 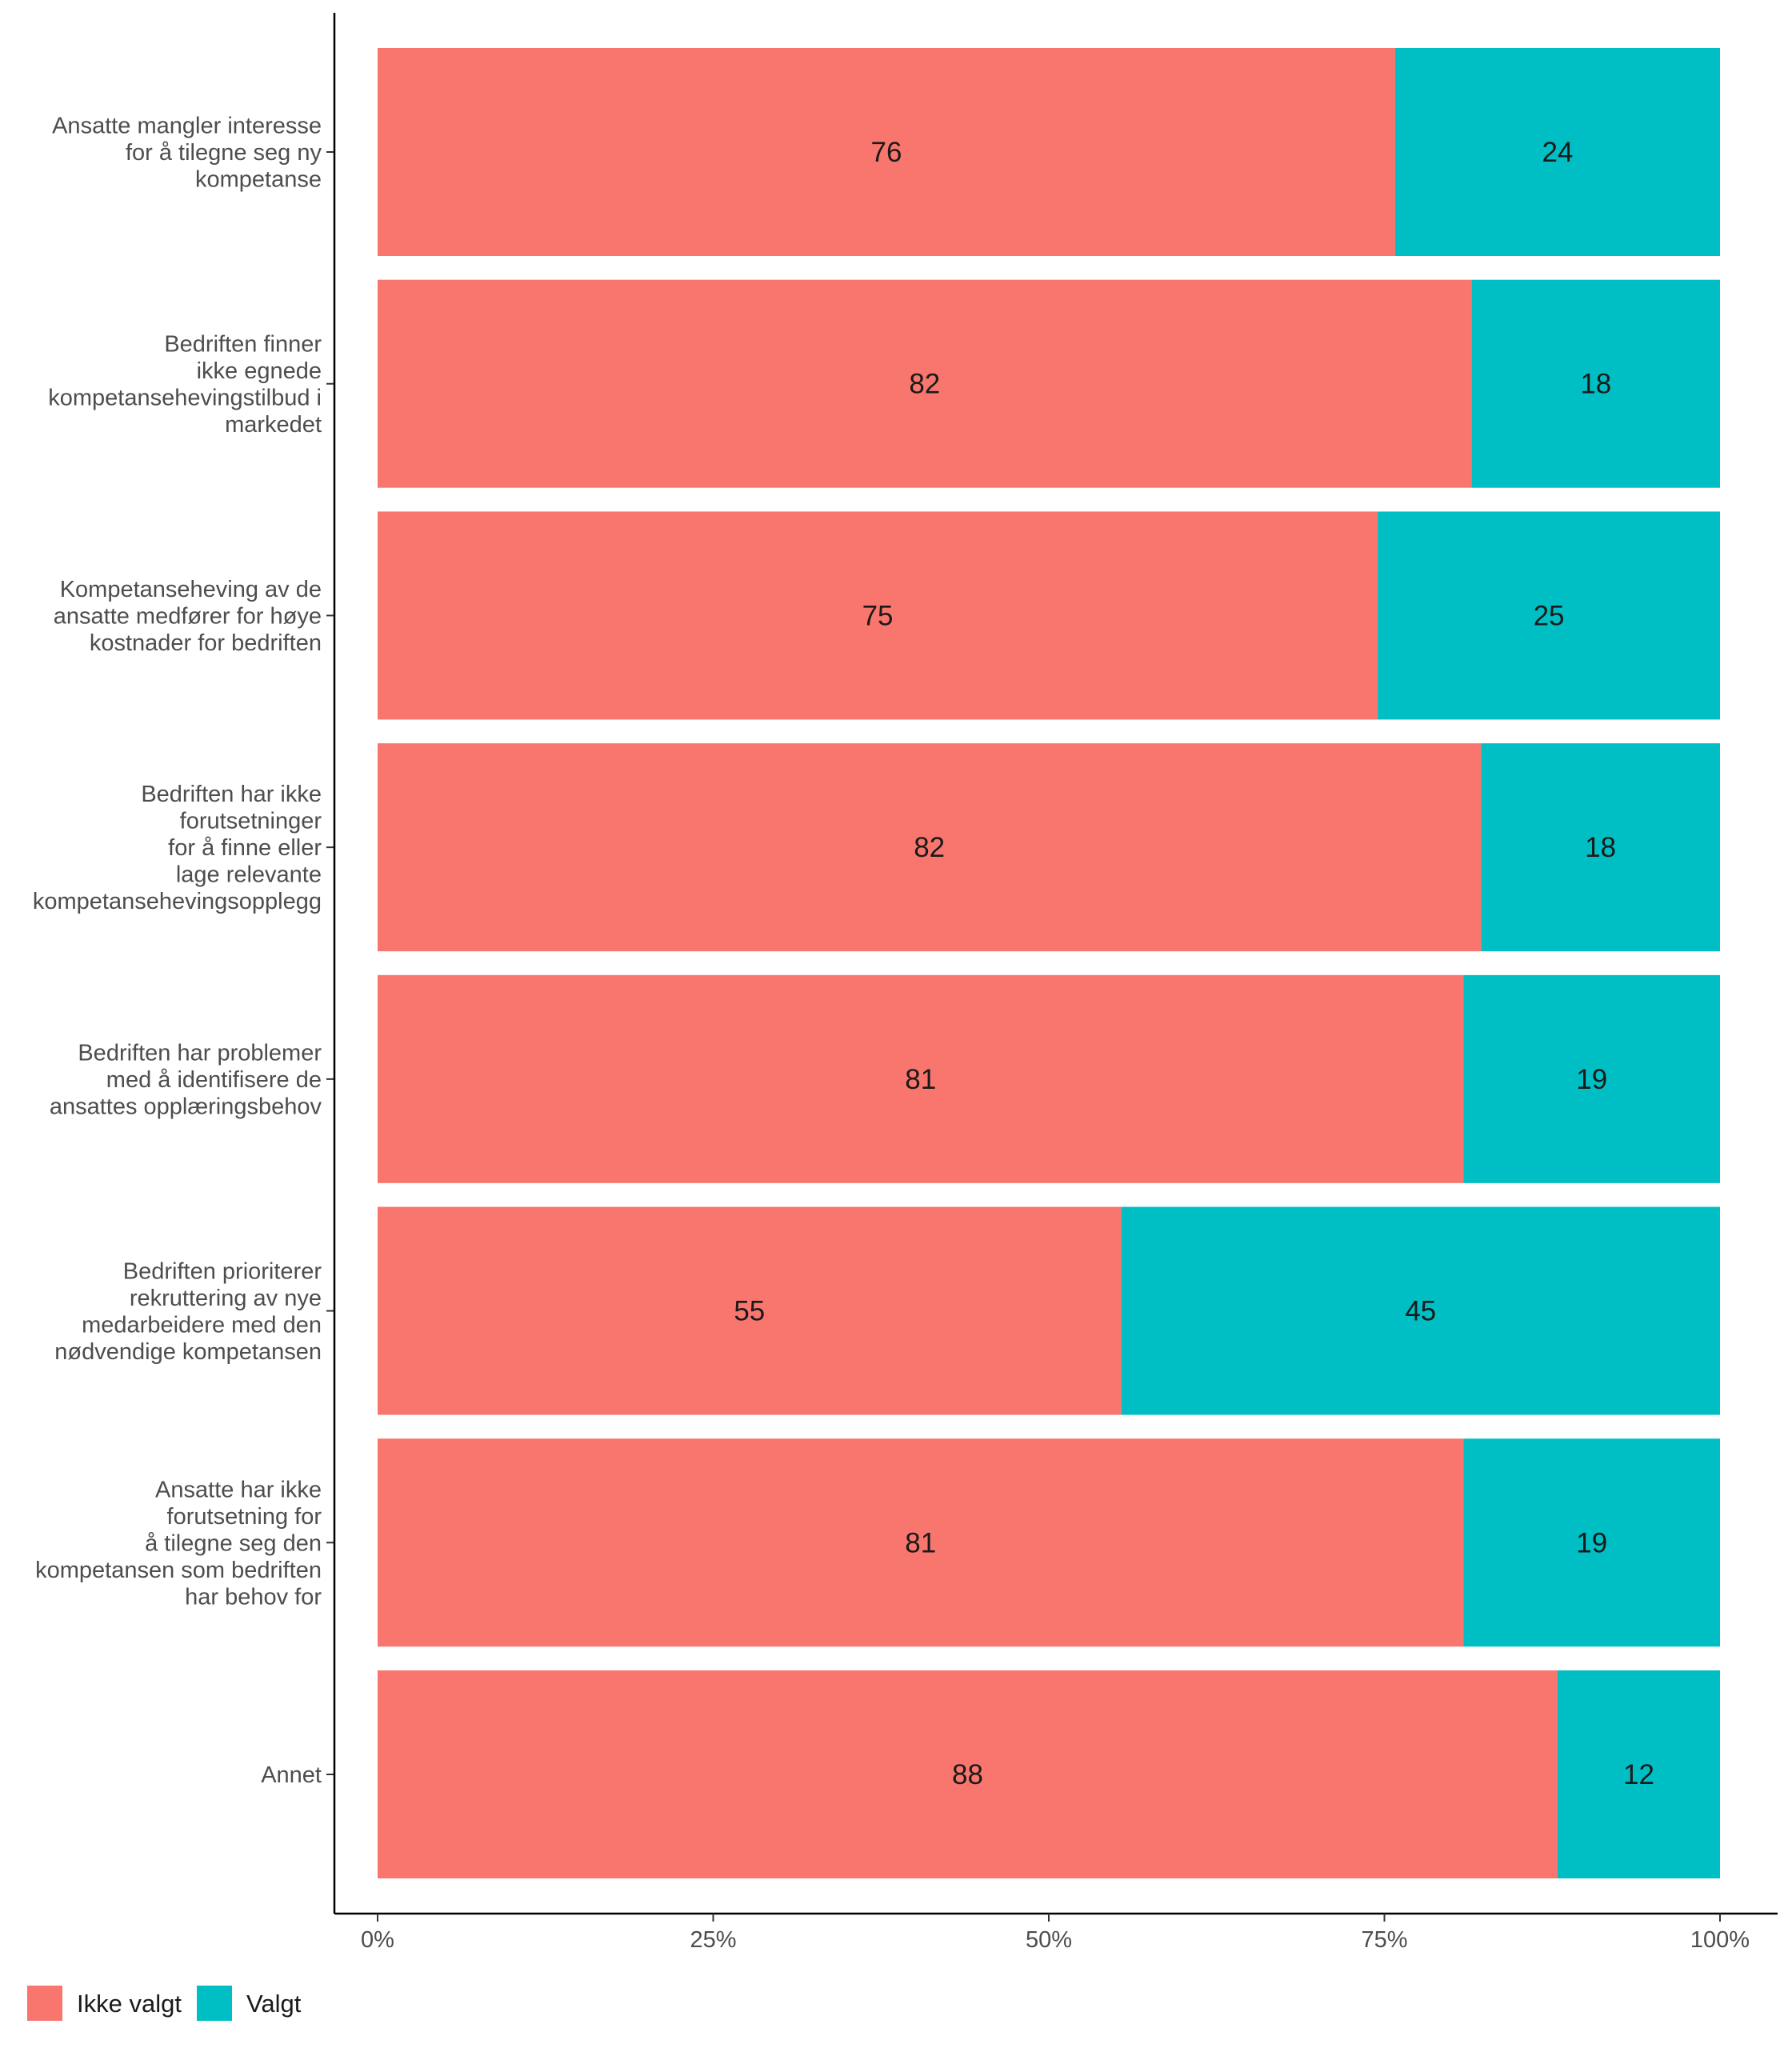 I want to click on bar-value-label: 76, so click(x=886, y=152).